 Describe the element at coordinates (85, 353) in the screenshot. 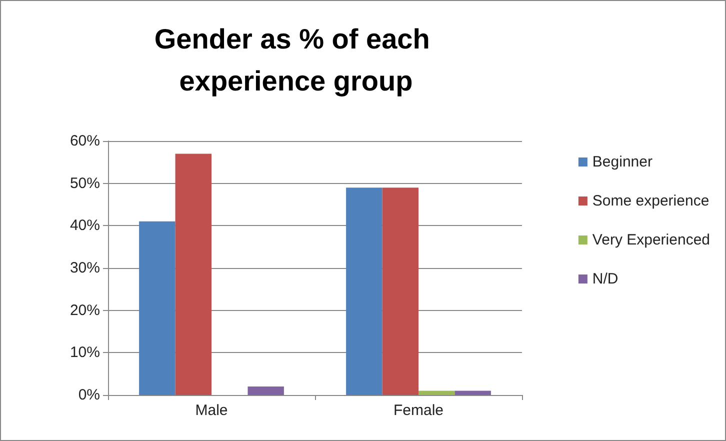

I see `y-tick-label: 10%` at that location.